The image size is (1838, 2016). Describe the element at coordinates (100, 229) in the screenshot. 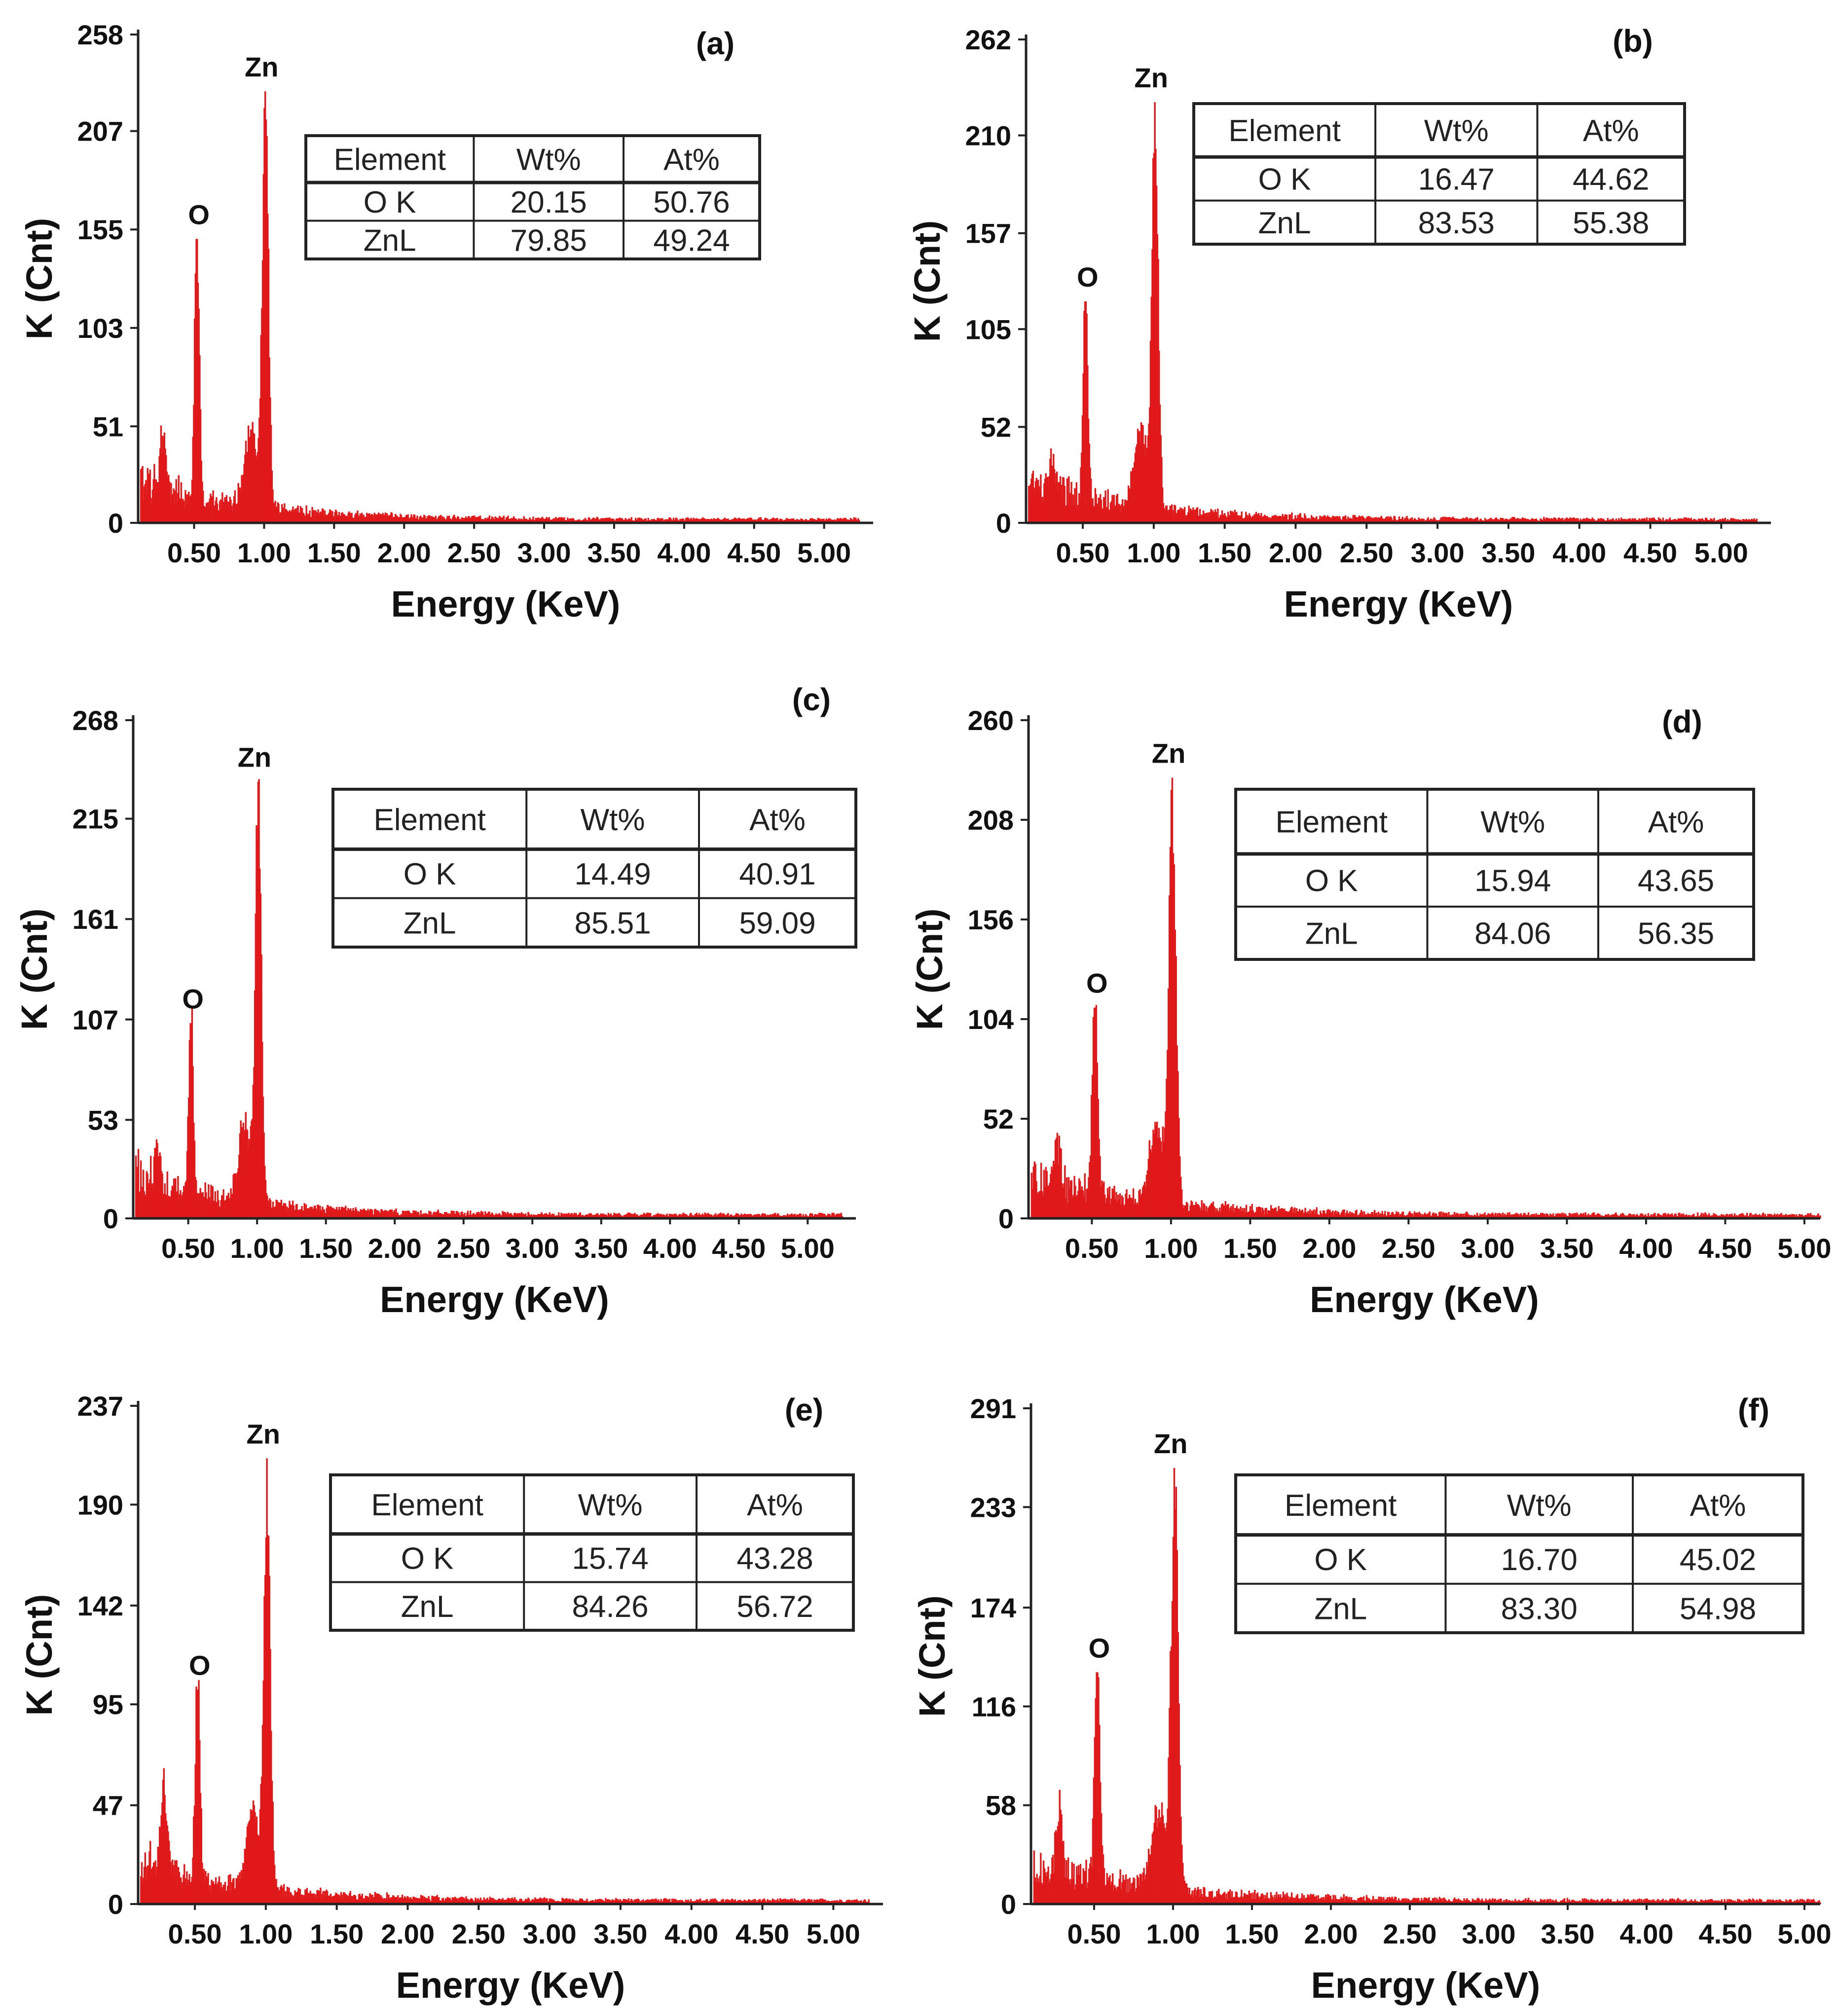

I see `y-tick-label: 155` at that location.